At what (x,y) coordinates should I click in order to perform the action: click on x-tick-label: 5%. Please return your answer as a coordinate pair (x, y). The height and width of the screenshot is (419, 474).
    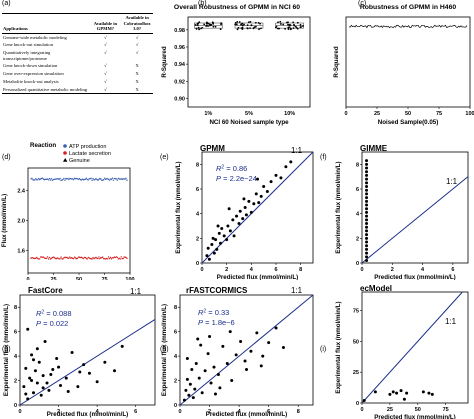
    Looking at the image, I should click on (249, 114).